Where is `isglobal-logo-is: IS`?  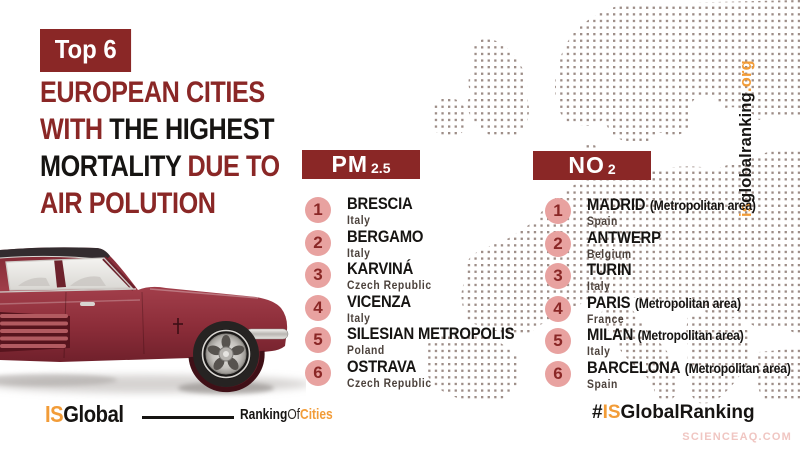
isglobal-logo-is: IS is located at coordinates (54, 414).